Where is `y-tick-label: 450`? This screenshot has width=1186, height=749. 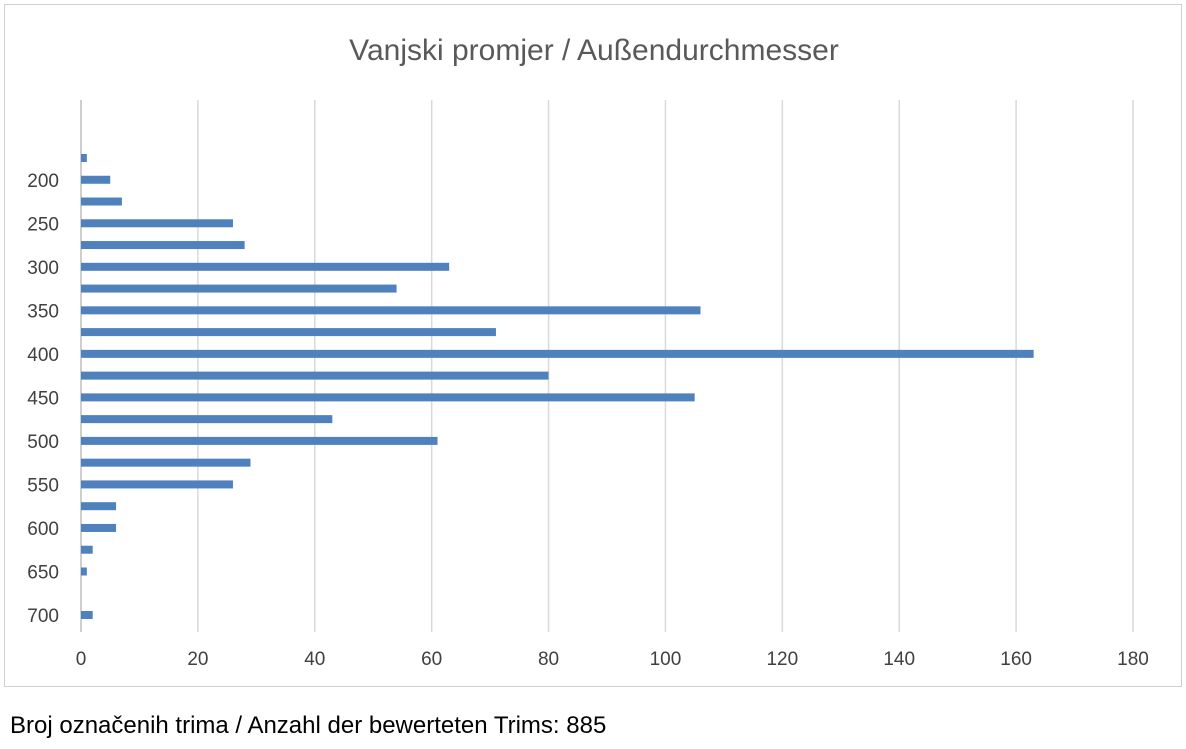
y-tick-label: 450 is located at coordinates (43, 398).